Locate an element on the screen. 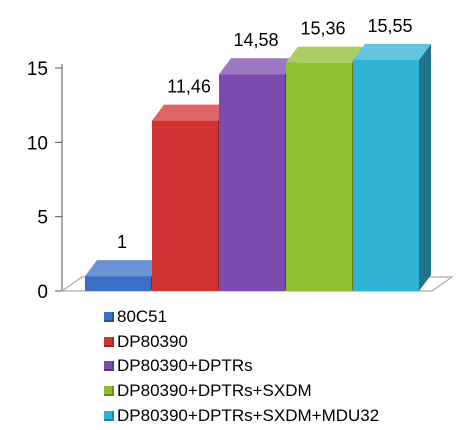 Image resolution: width=456 pixels, height=430 pixels. legend-item: DP80390+DPTRs is located at coordinates (241, 366).